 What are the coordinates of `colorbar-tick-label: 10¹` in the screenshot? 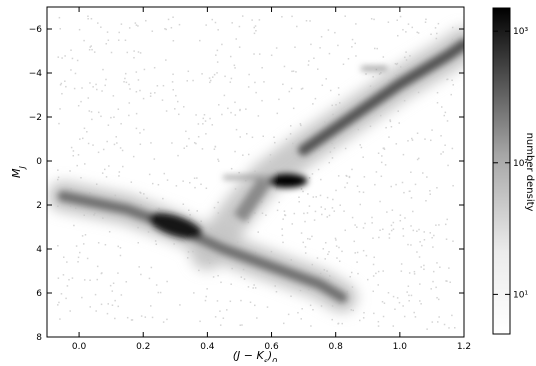 It's located at (520, 295).